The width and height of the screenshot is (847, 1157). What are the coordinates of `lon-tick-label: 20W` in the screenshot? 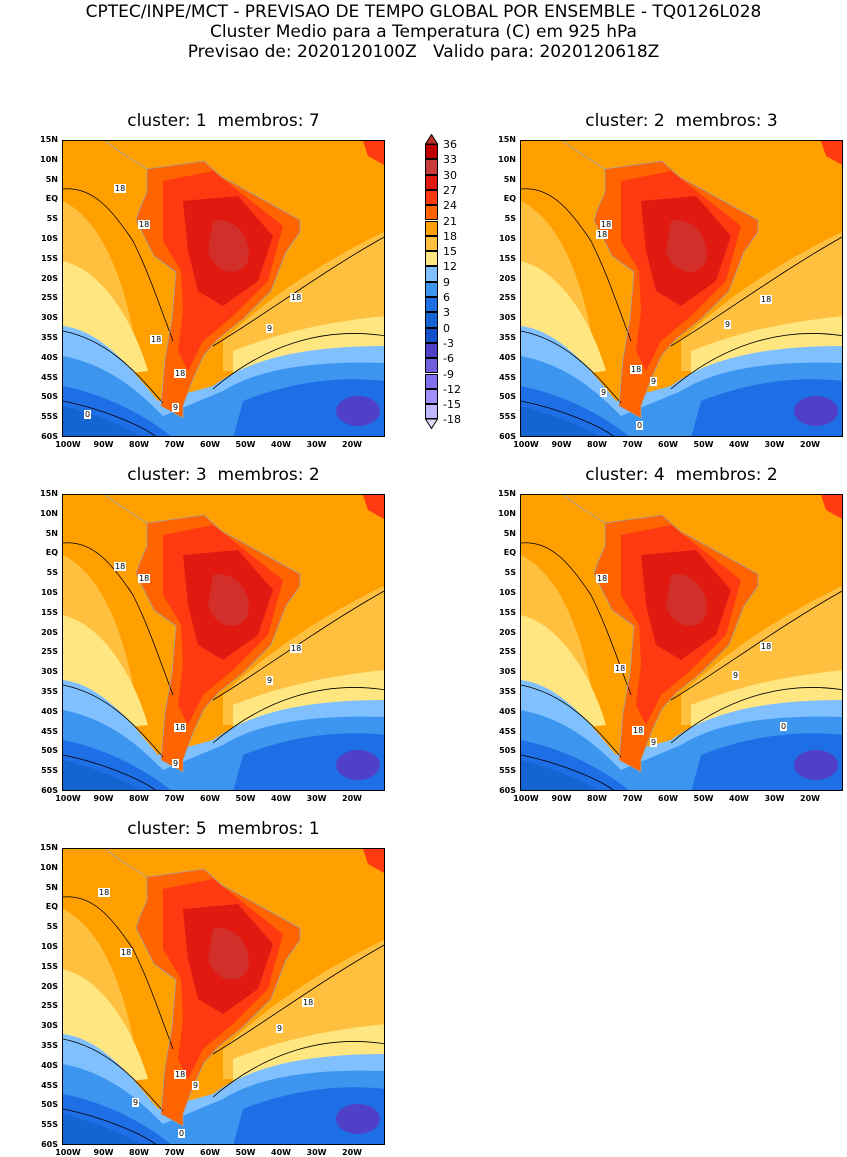 It's located at (810, 444).